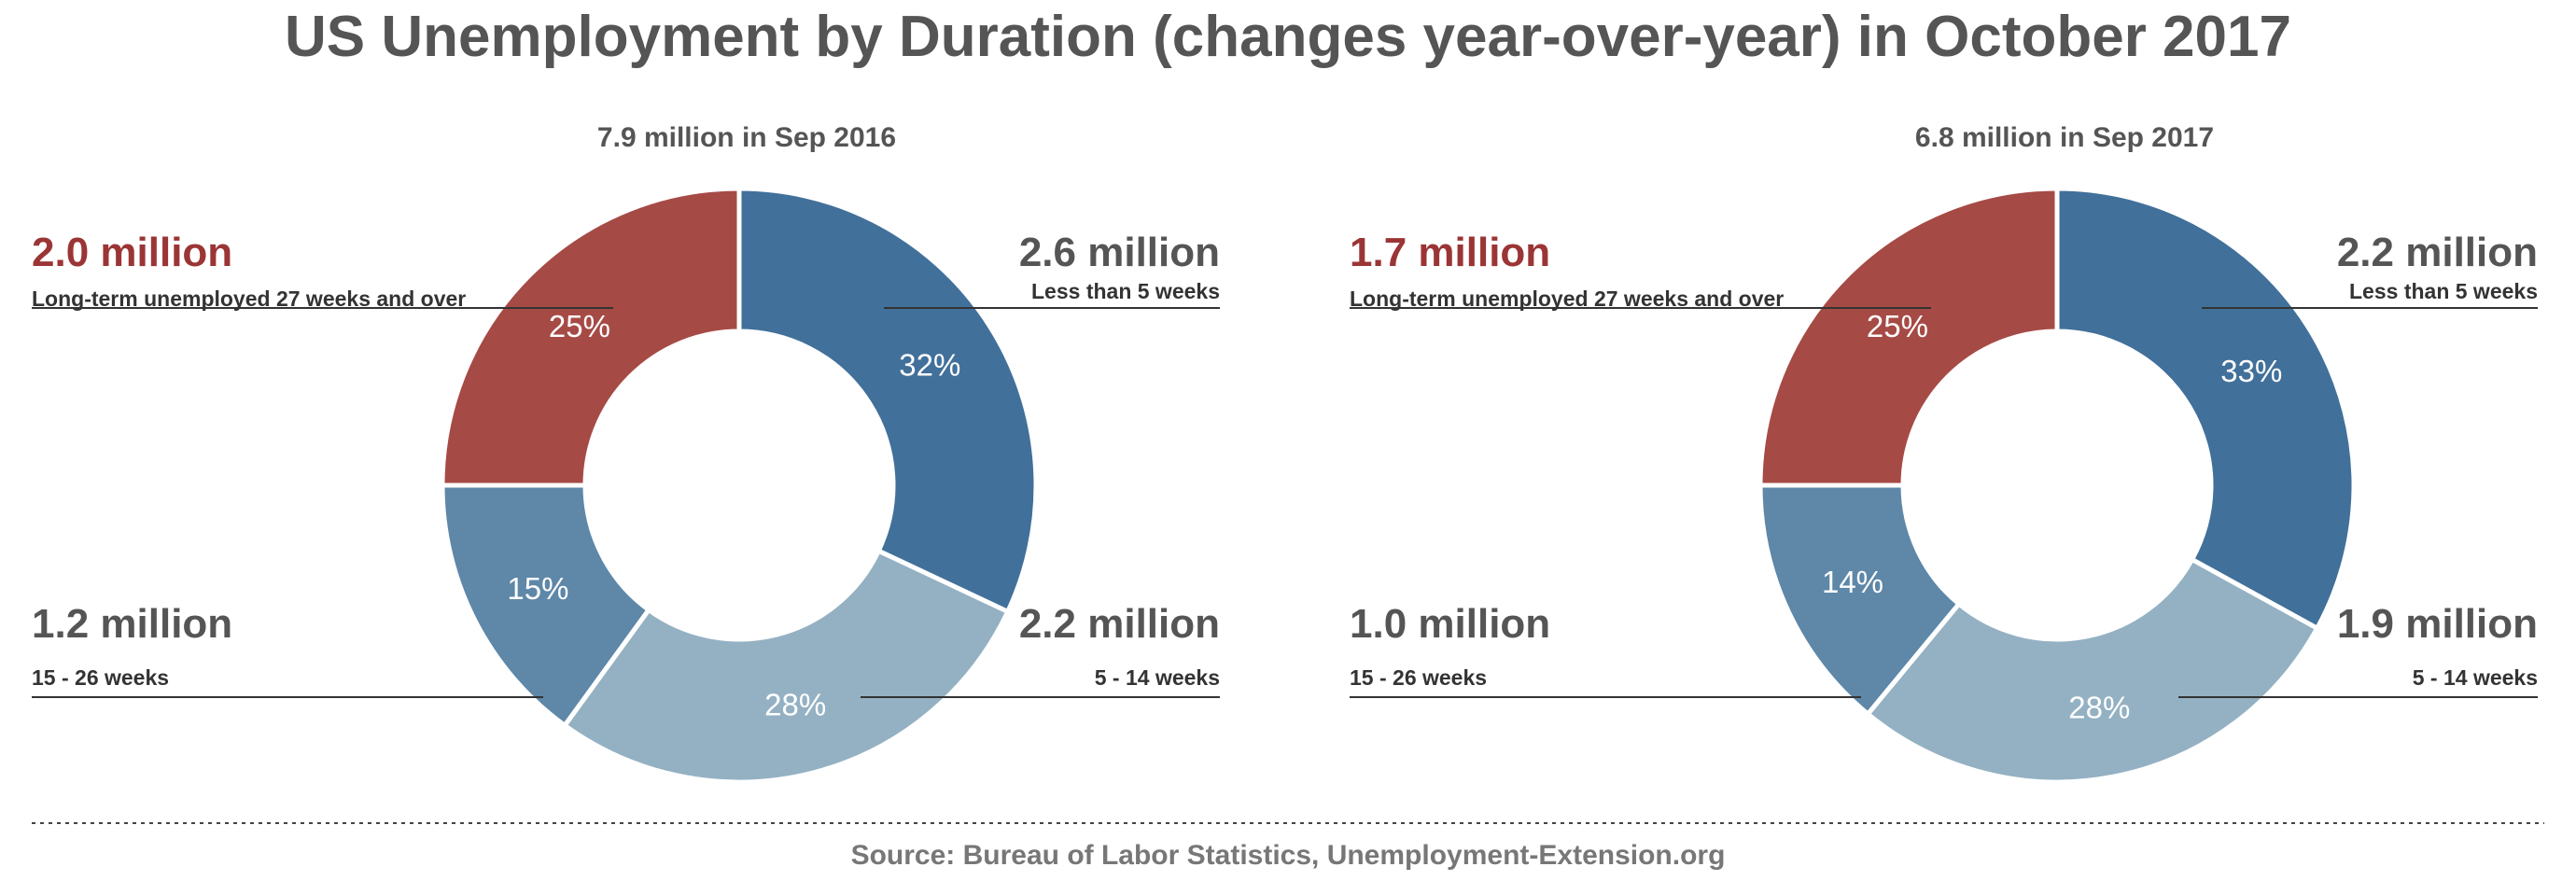 The height and width of the screenshot is (881, 2576). I want to click on percent-label-group: 32% 28% 15% 25%, so click(733, 515).